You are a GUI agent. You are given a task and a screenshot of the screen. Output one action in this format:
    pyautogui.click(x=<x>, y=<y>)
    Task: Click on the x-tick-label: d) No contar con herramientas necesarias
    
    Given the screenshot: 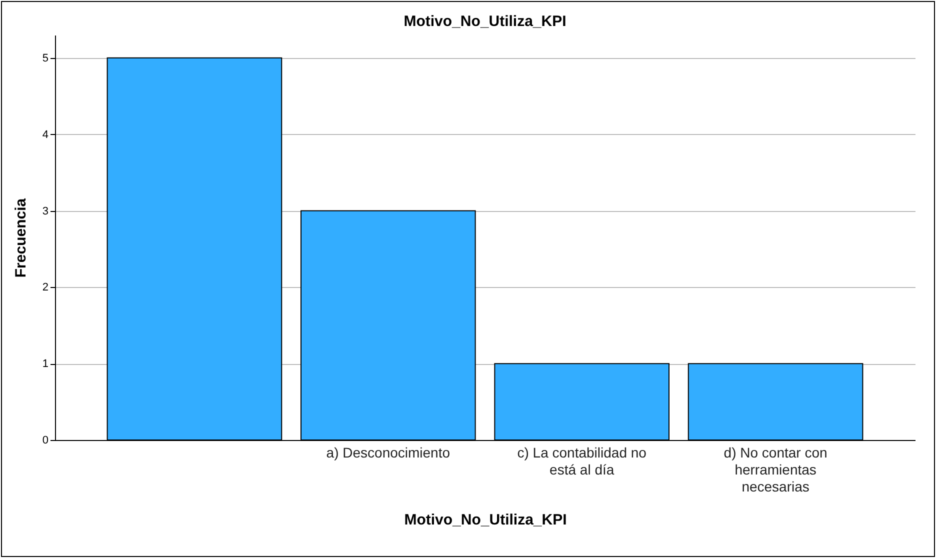 What is the action you would take?
    pyautogui.click(x=776, y=469)
    